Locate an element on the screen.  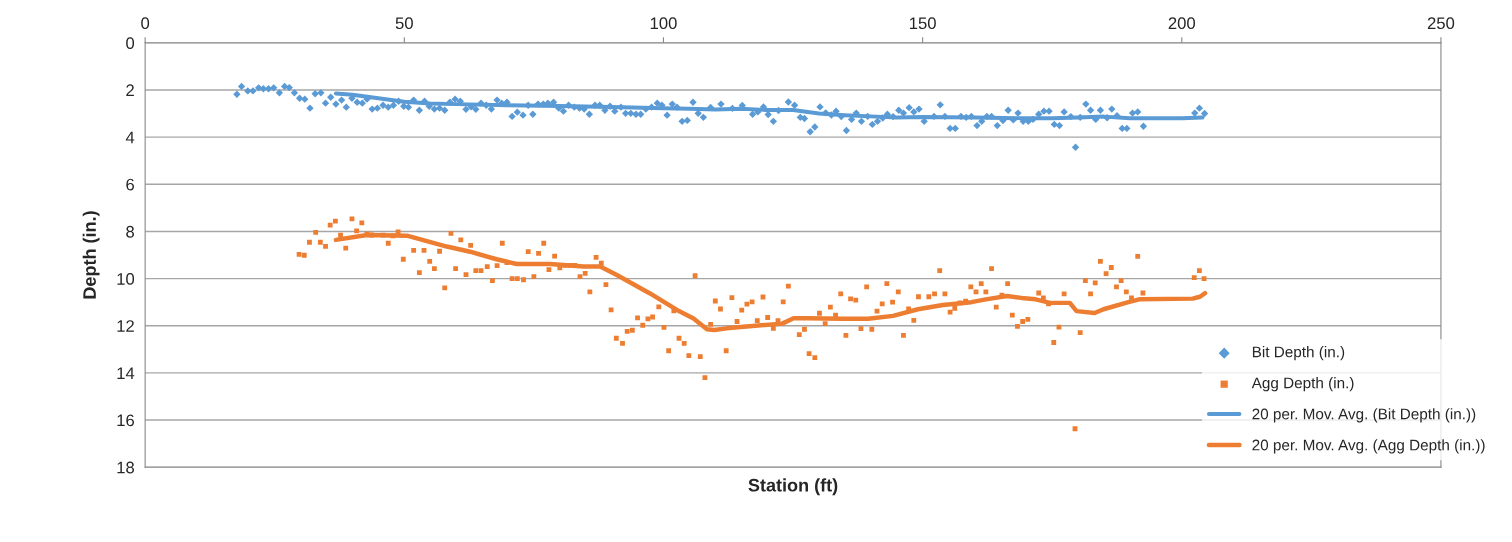
legend-label: Bit Depth (in.) is located at coordinates (1298, 353).